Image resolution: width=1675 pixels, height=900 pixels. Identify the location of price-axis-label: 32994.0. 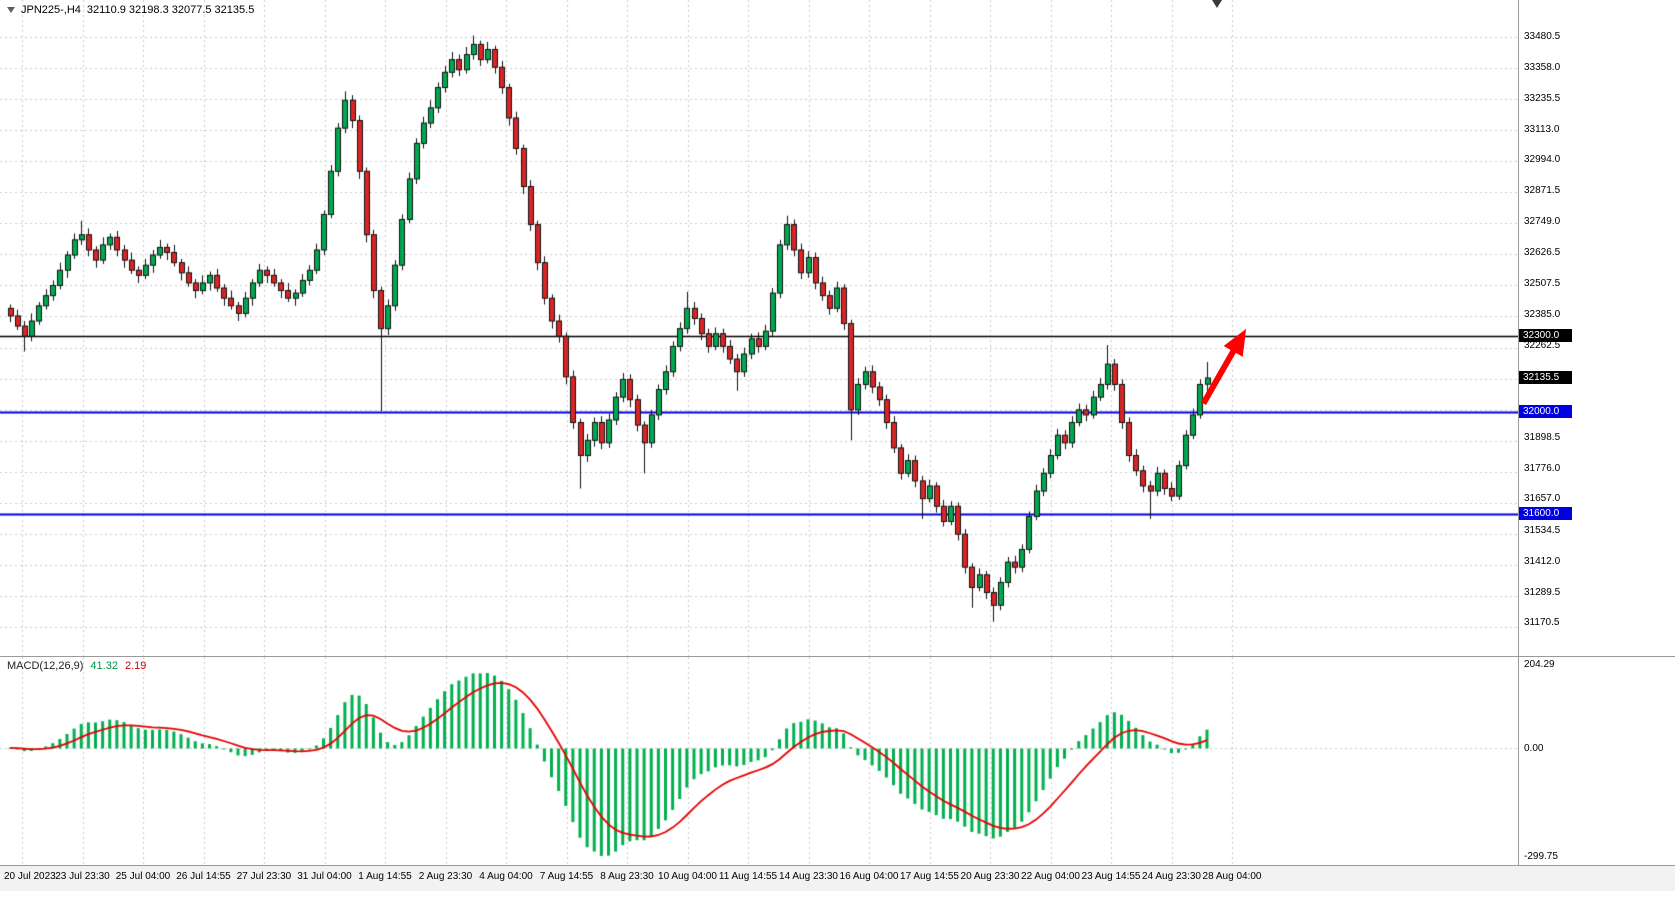
(1542, 160).